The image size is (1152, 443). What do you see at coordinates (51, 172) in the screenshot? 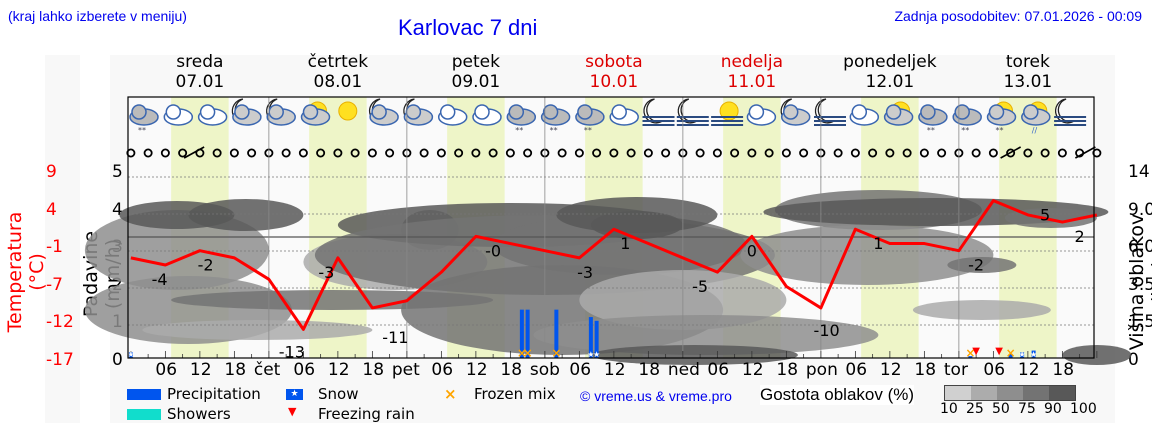
I see `y-tick: 9` at bounding box center [51, 172].